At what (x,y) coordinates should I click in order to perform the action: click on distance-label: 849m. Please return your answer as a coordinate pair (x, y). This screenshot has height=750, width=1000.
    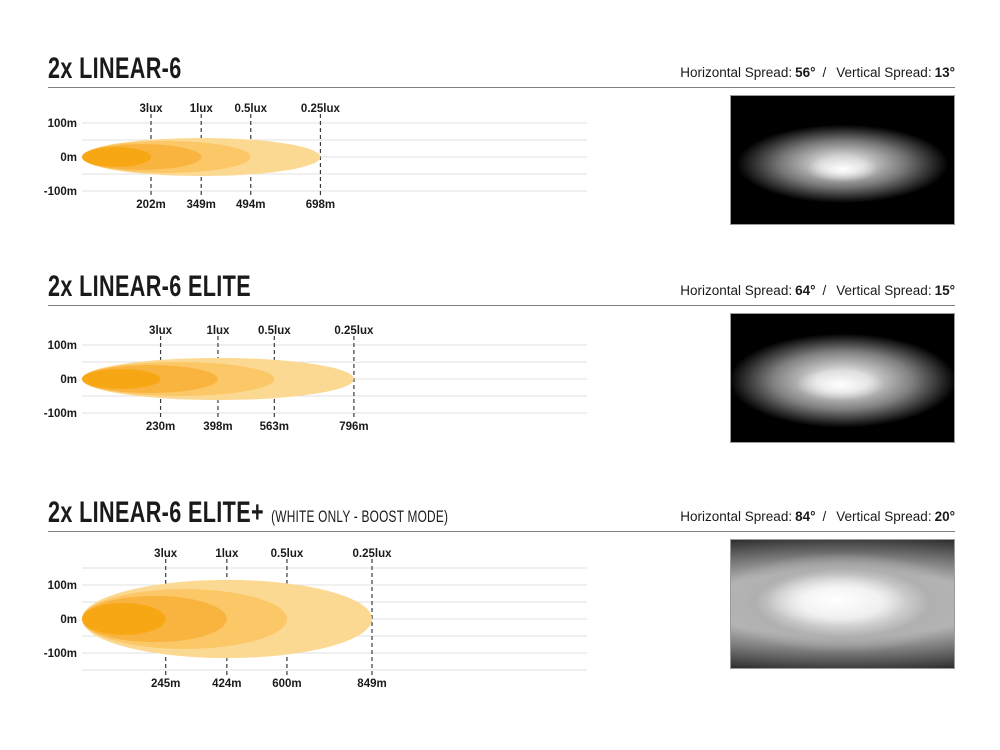
    Looking at the image, I should click on (371, 684).